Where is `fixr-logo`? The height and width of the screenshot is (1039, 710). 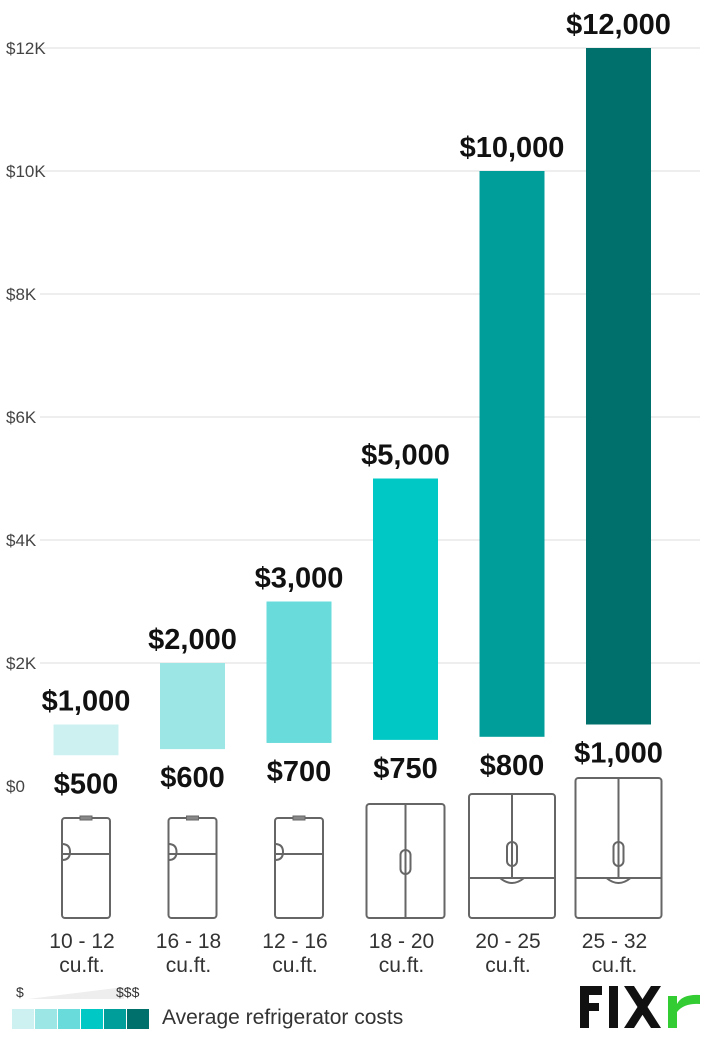
fixr-logo is located at coordinates (641, 1006).